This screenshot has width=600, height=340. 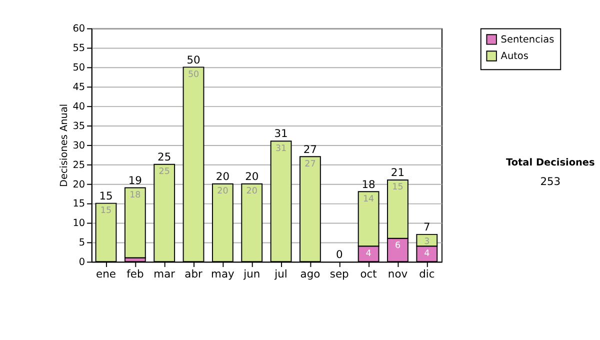 I want to click on total-label: 0, so click(x=339, y=254).